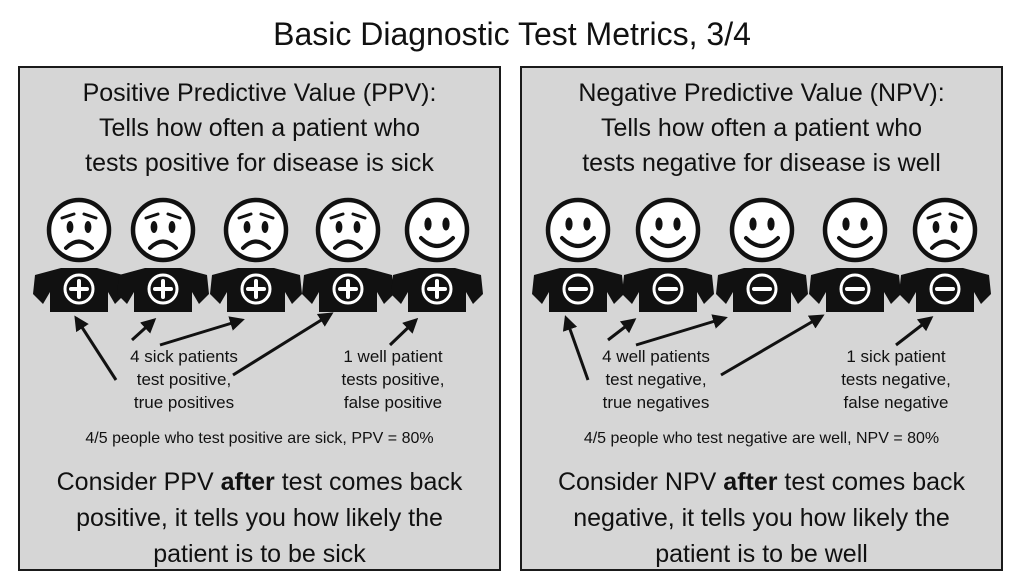 This screenshot has height=585, width=1024. I want to click on ppv-single-label-line-2: tests positive,, so click(393, 379).